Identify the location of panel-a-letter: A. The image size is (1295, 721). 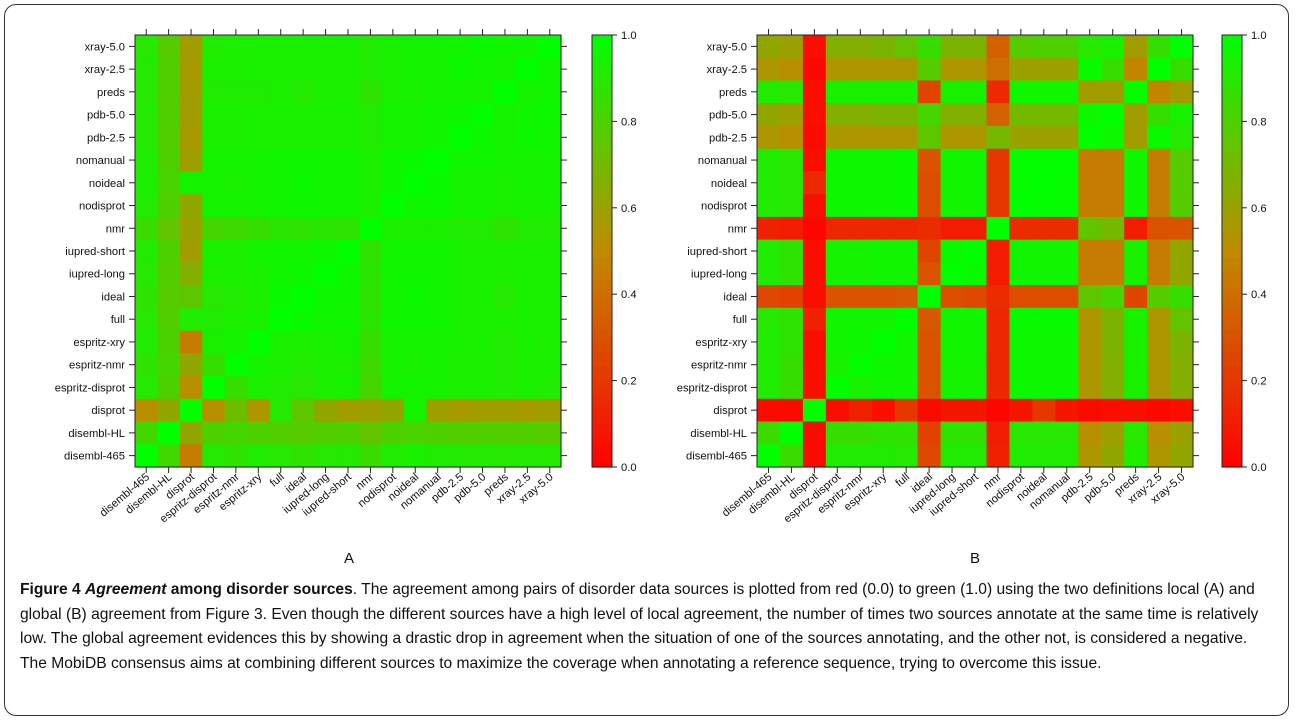
(349, 558).